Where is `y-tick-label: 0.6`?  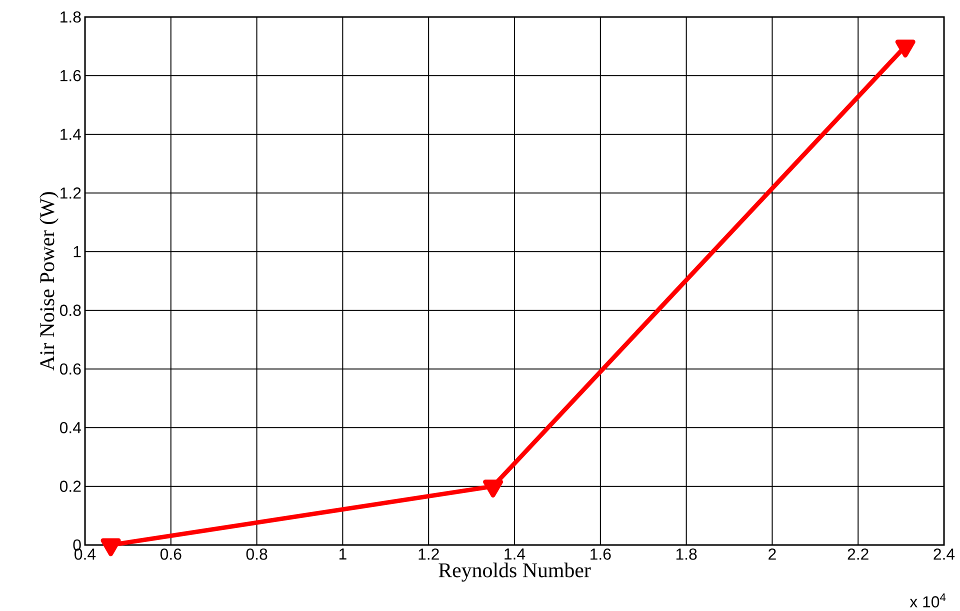 y-tick-label: 0.6 is located at coordinates (70, 369).